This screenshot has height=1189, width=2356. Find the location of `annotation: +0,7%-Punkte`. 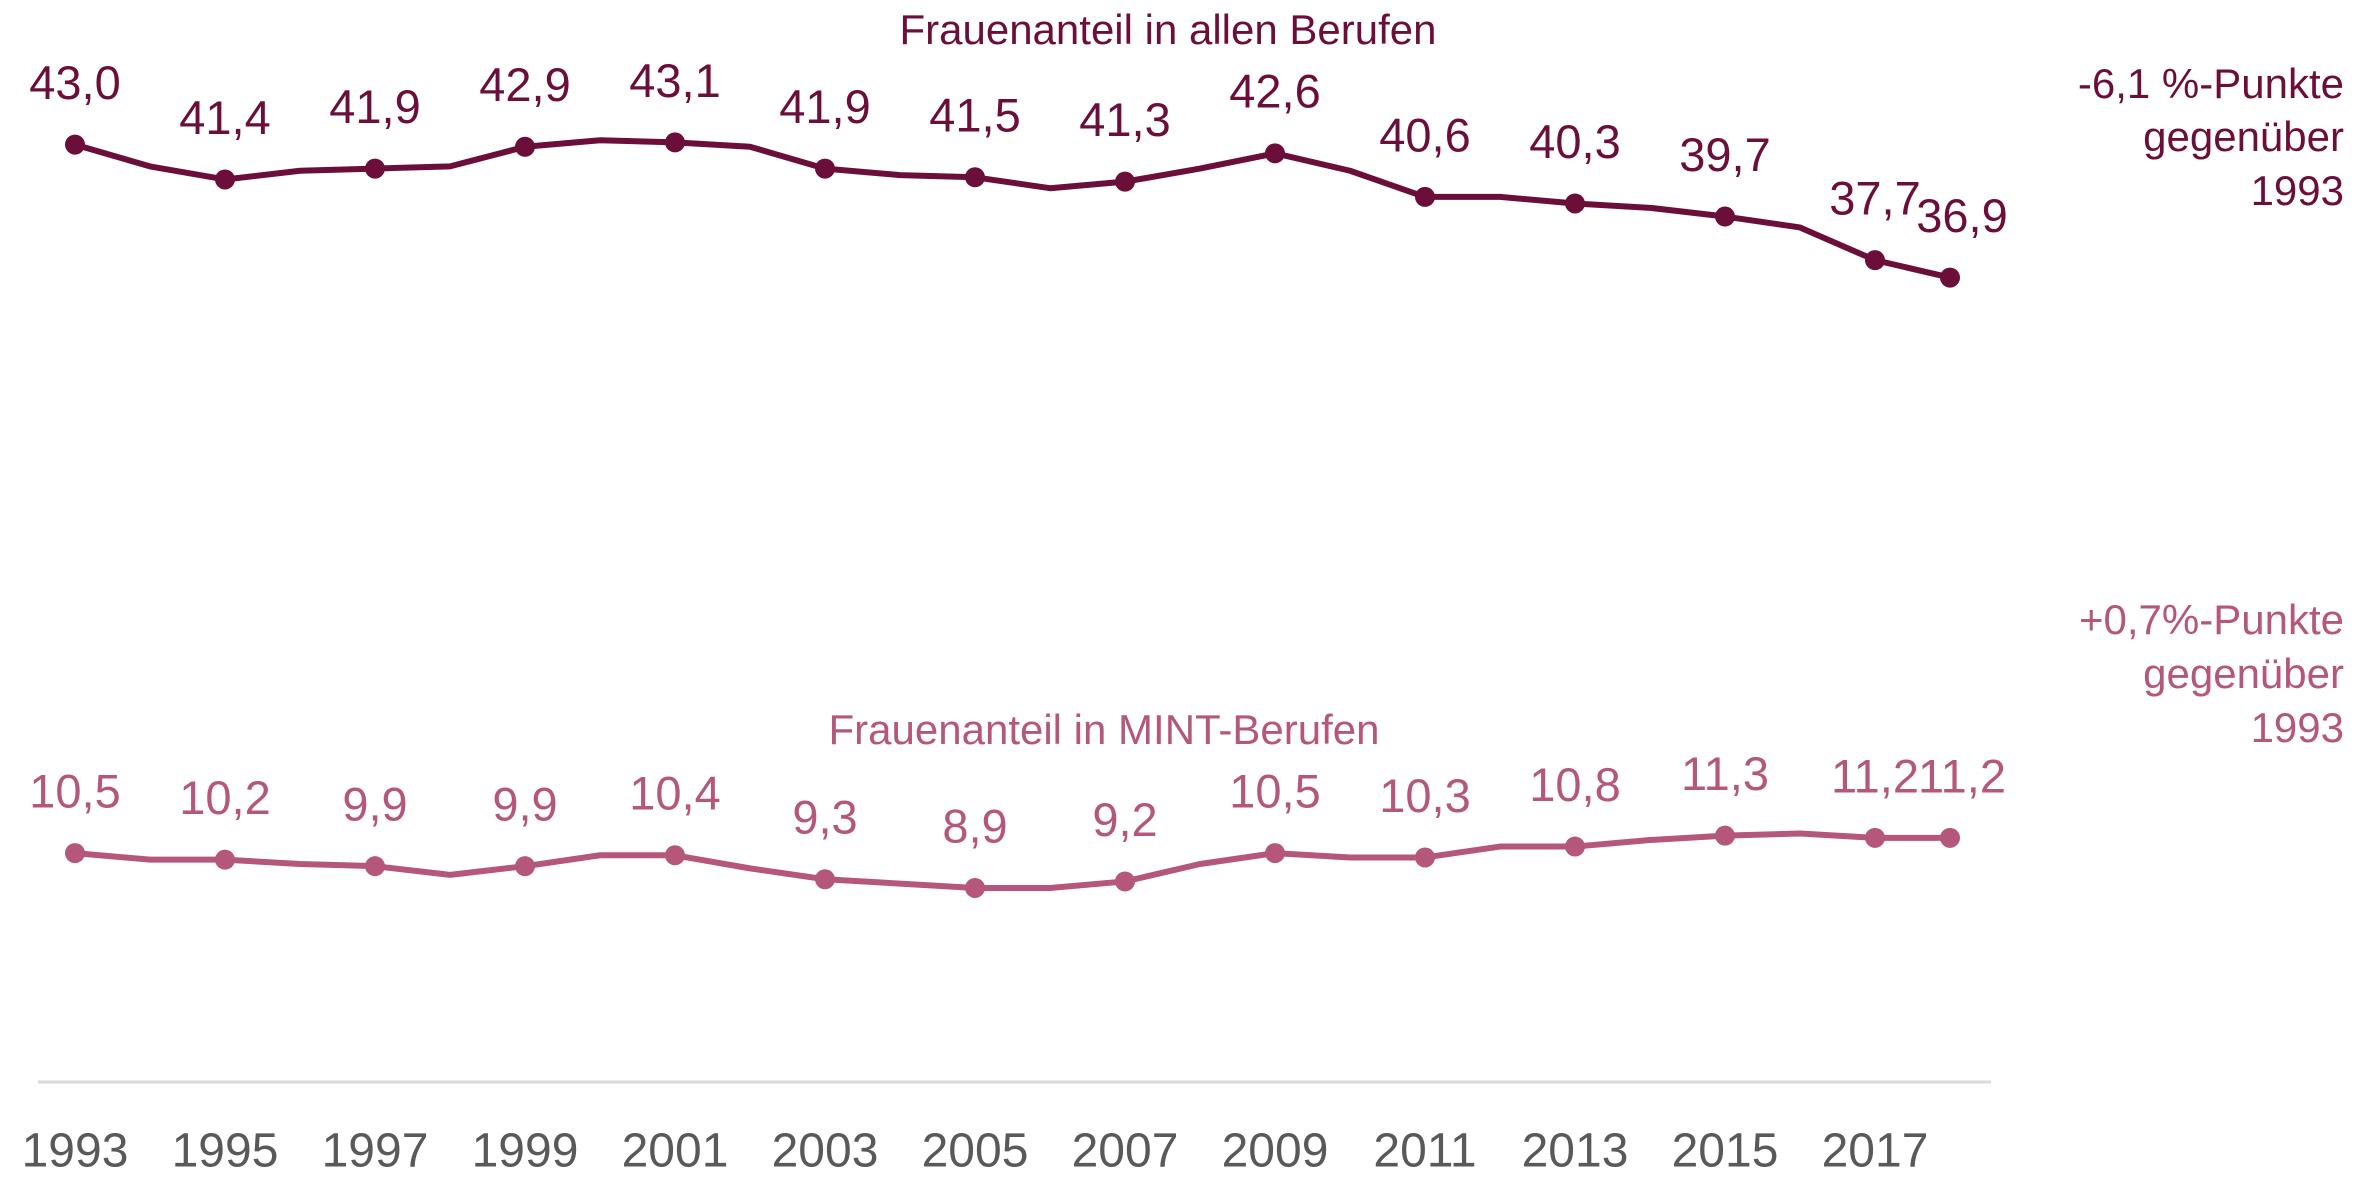

annotation: +0,7%-Punkte is located at coordinates (2211, 619).